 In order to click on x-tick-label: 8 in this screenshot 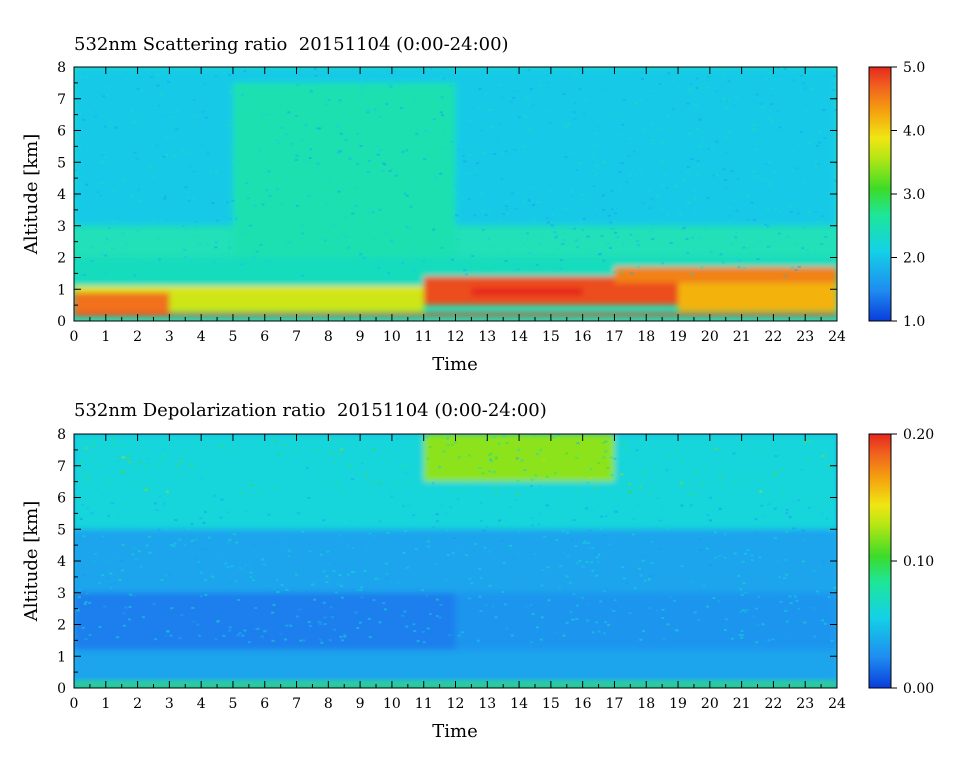, I will do `click(328, 704)`.